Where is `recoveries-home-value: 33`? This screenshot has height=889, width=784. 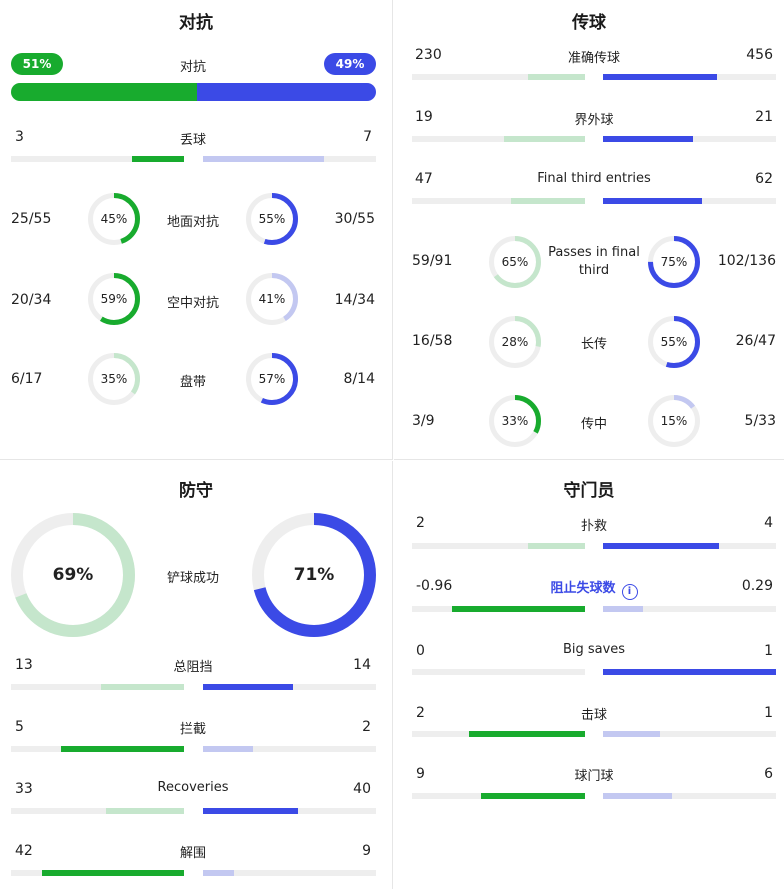 recoveries-home-value: 33 is located at coordinates (24, 789).